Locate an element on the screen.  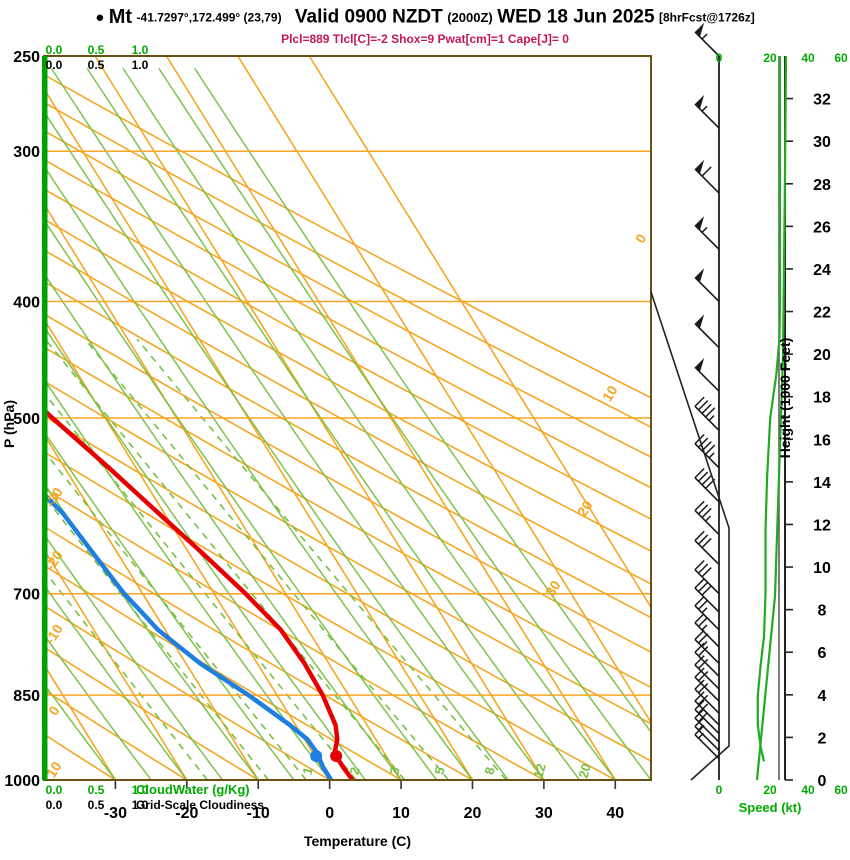
cloudiness-tick-bottom: 1.0 is located at coordinates (140, 805).